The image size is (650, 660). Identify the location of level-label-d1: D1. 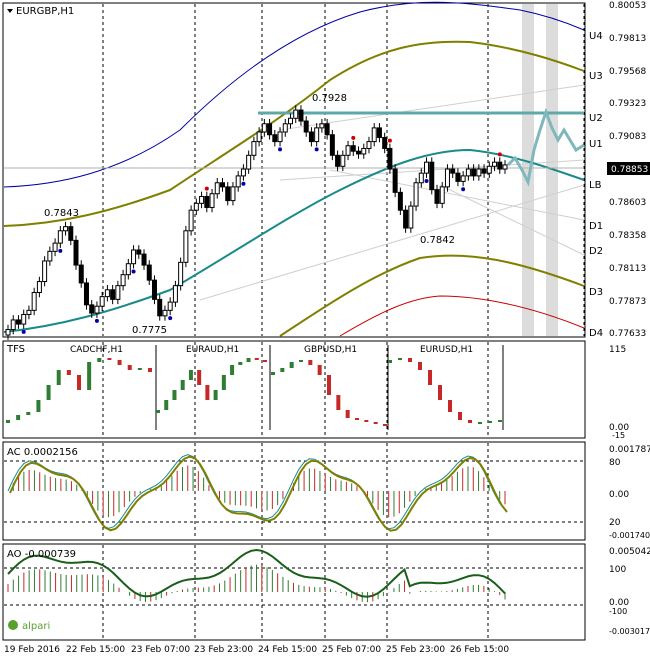
(596, 226).